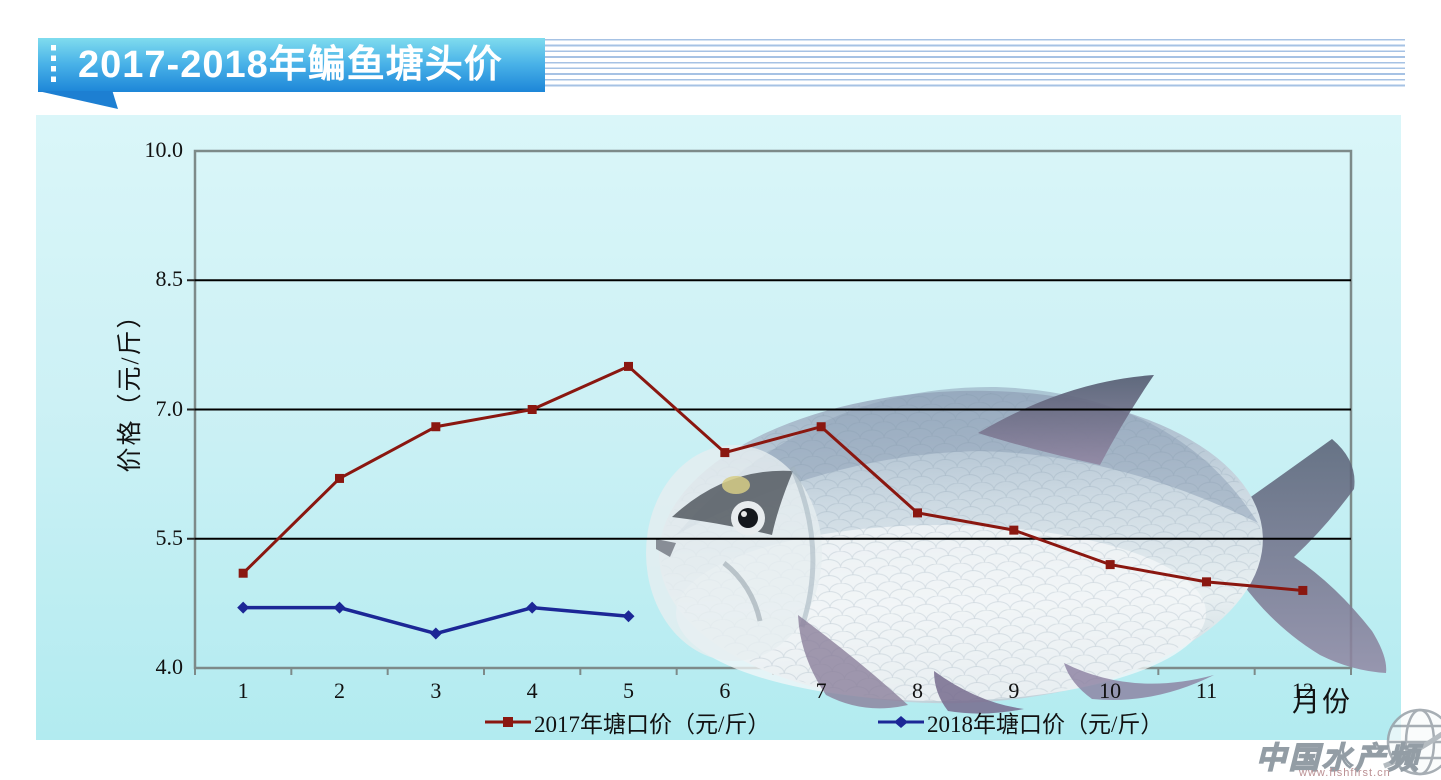  What do you see at coordinates (917, 690) in the screenshot?
I see `x-tick-label: 8` at bounding box center [917, 690].